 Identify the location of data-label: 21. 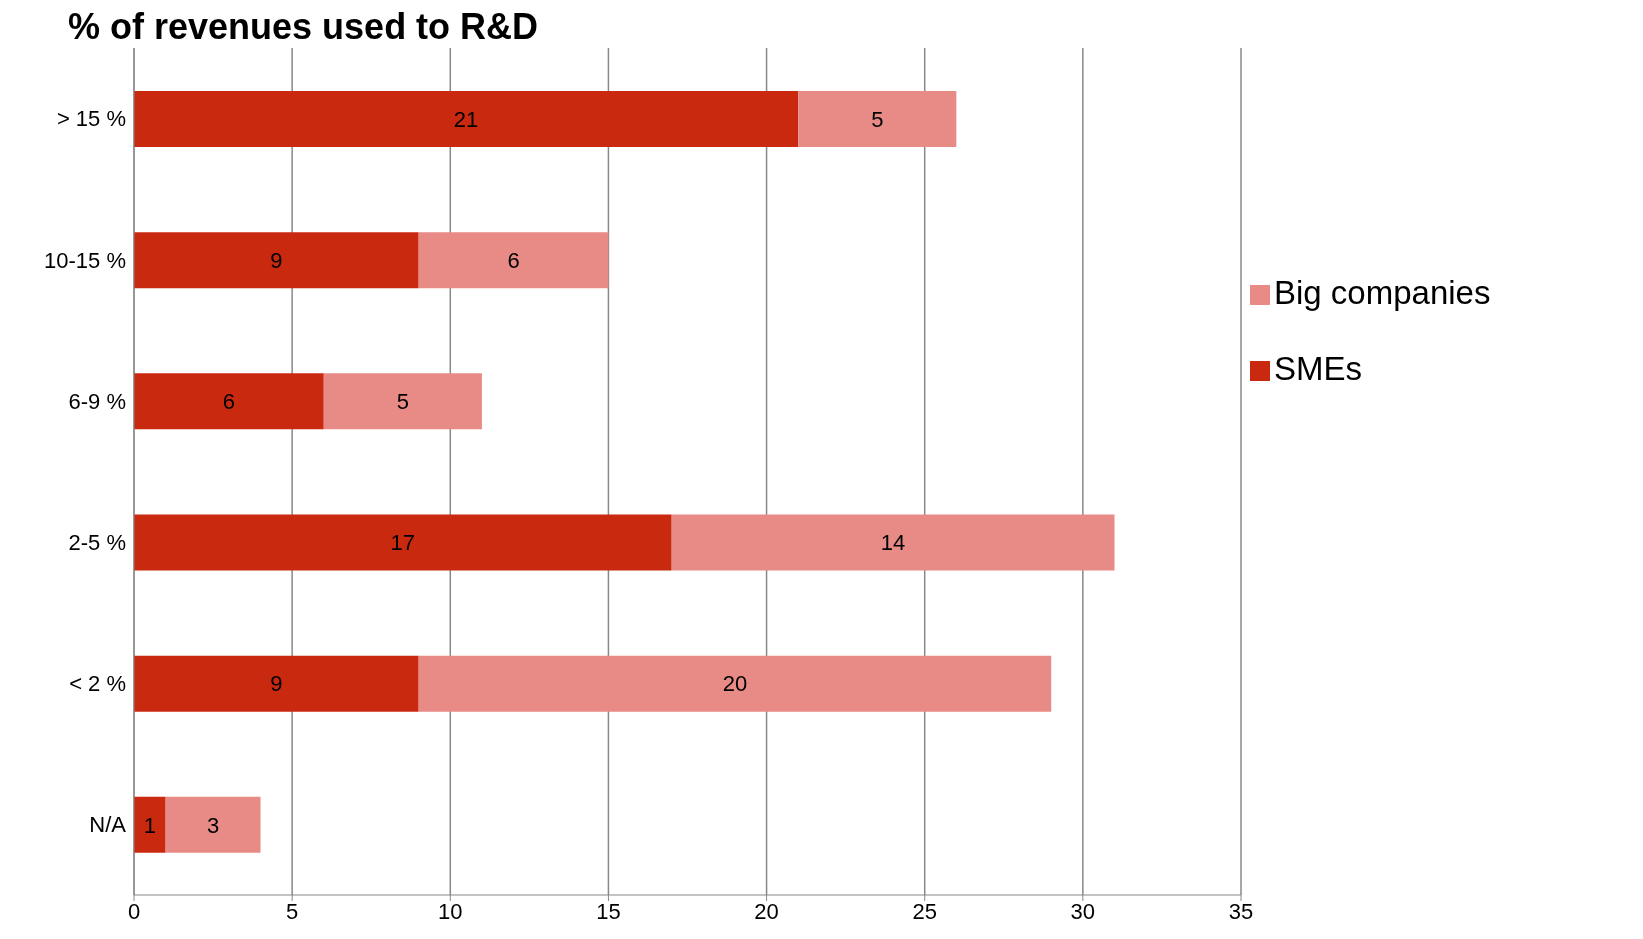
(466, 119).